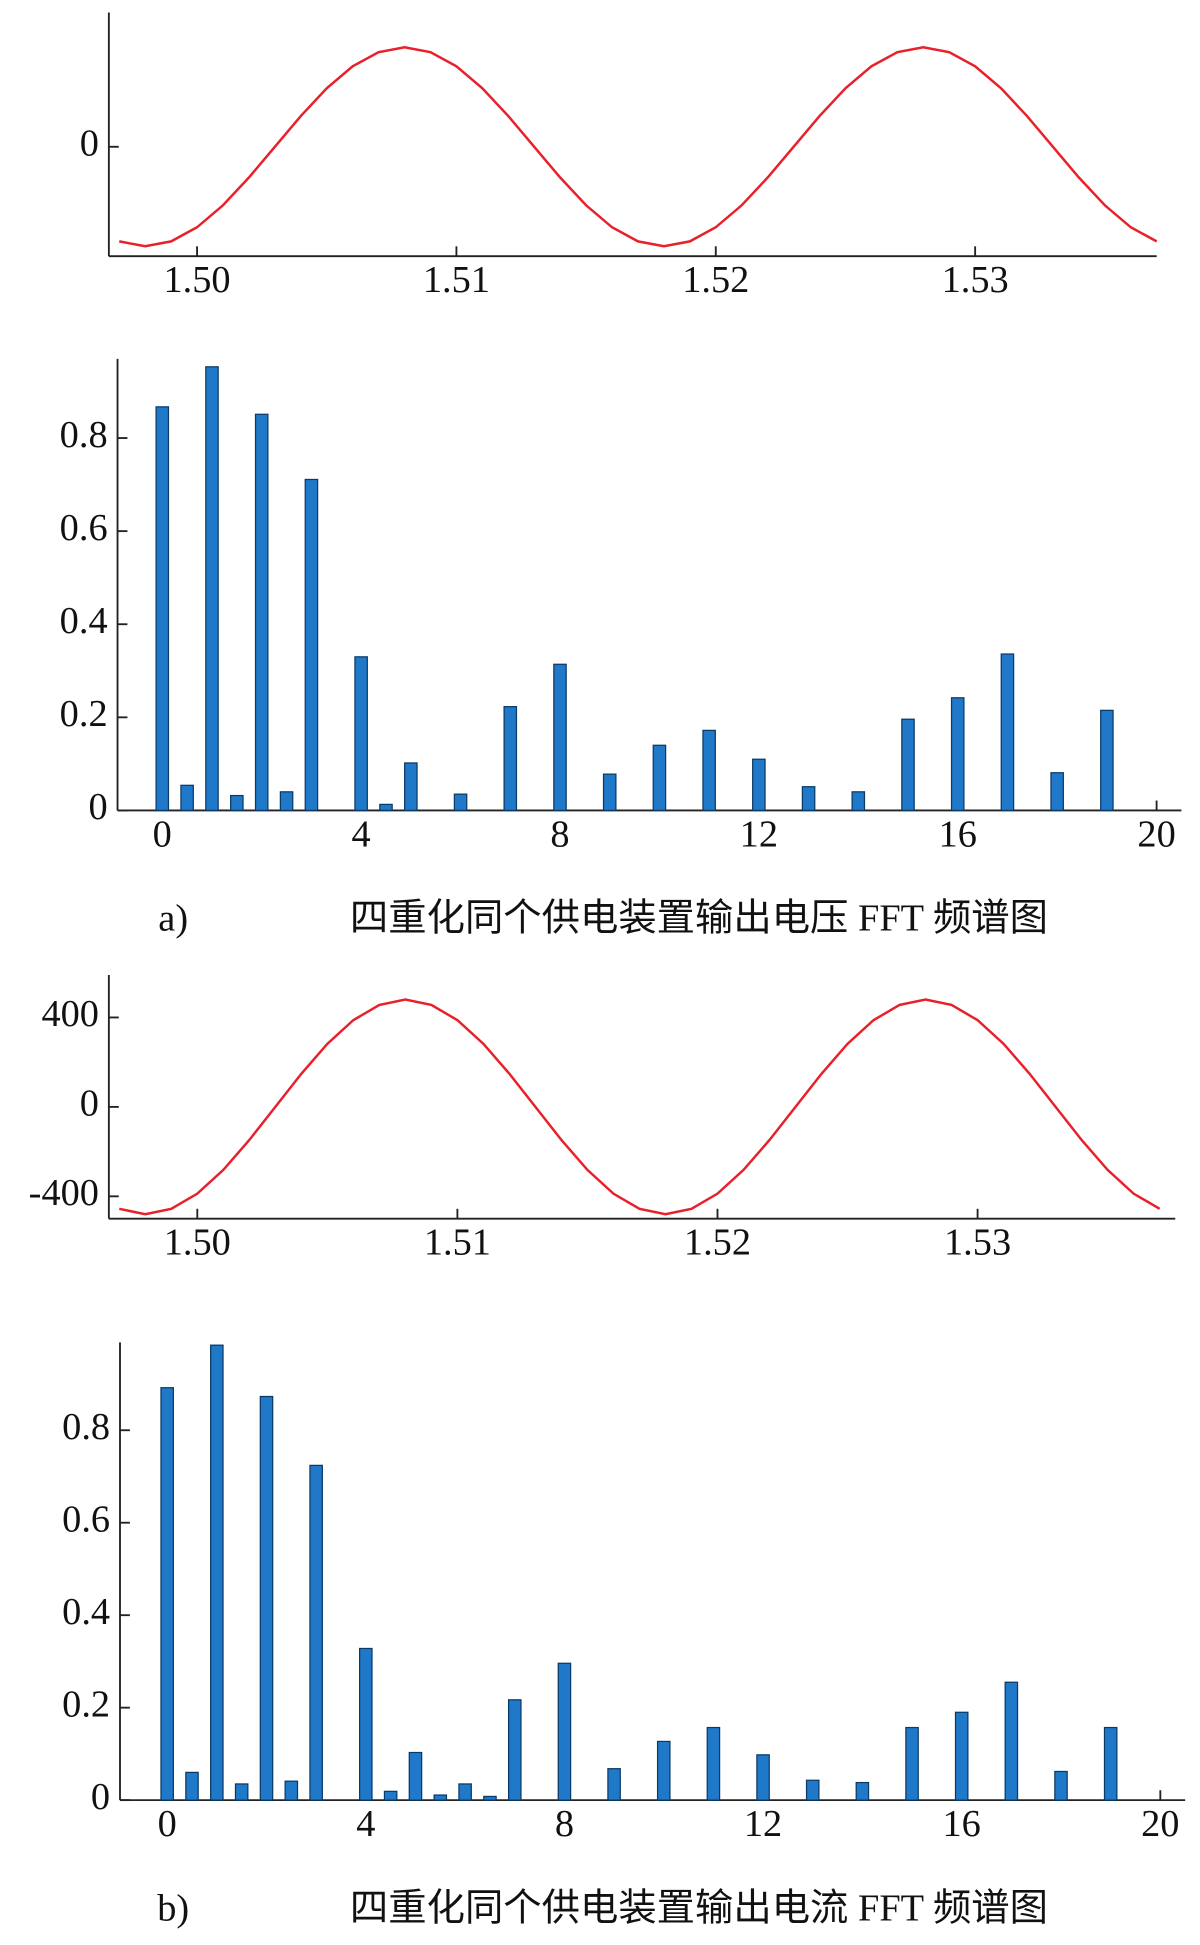 This screenshot has height=1945, width=1200. I want to click on caption: 四重化同个供电装置输出电流 FFT 频谱图, so click(699, 1907).